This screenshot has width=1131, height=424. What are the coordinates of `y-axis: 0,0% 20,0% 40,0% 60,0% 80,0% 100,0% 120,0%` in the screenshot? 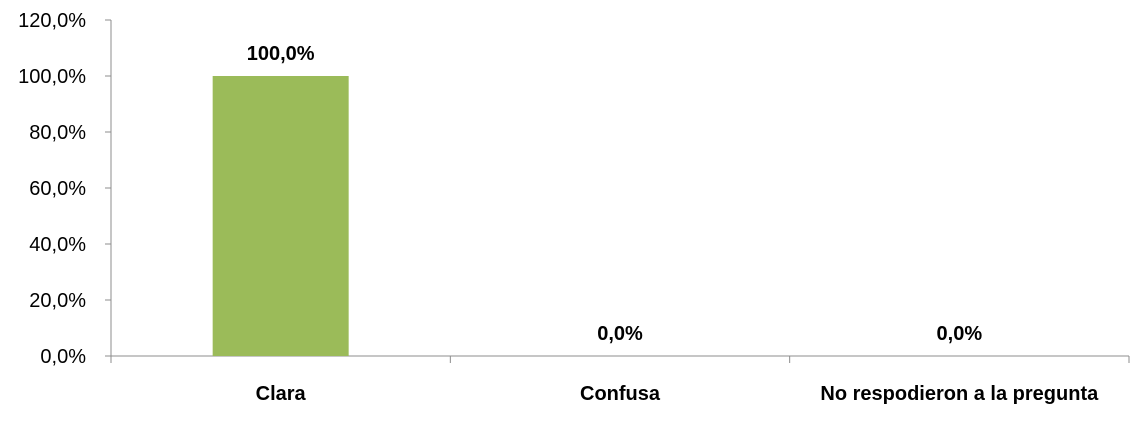 It's located at (65, 189).